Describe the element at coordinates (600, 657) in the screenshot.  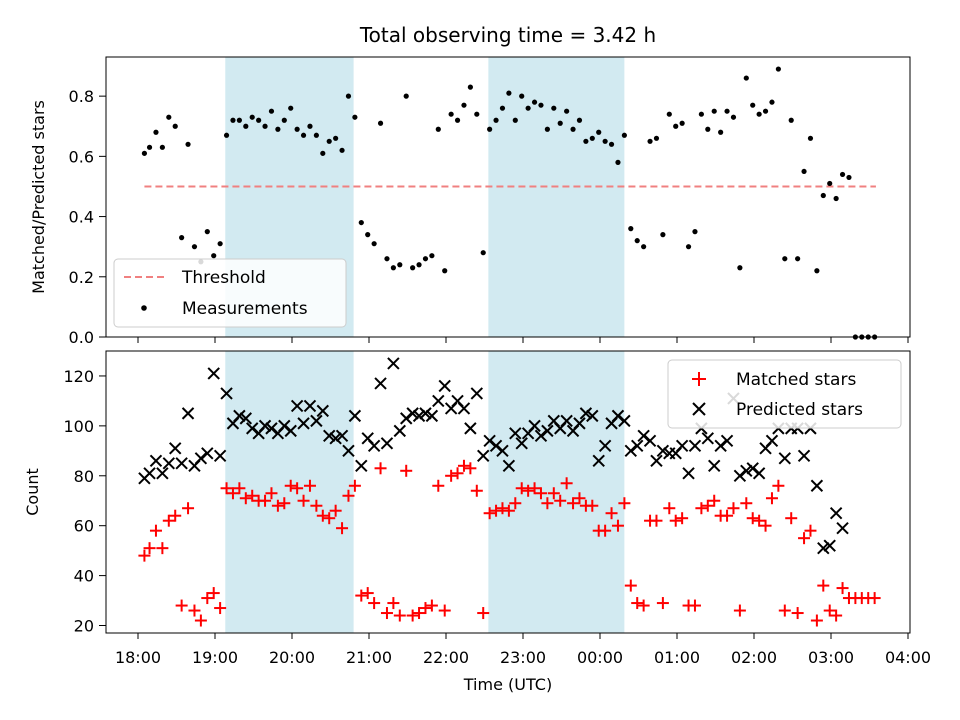
I see `x-tick-label: 00:00` at that location.